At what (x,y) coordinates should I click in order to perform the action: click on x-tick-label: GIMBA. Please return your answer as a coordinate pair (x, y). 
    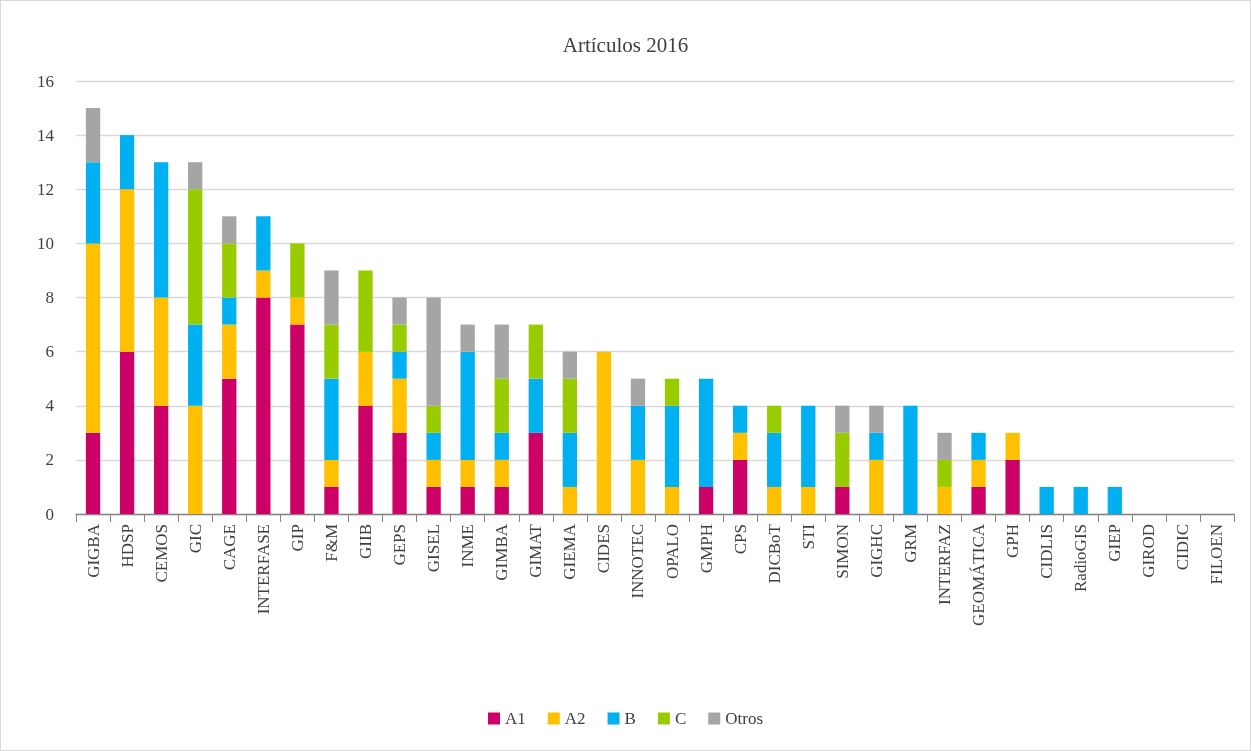
    Looking at the image, I should click on (502, 552).